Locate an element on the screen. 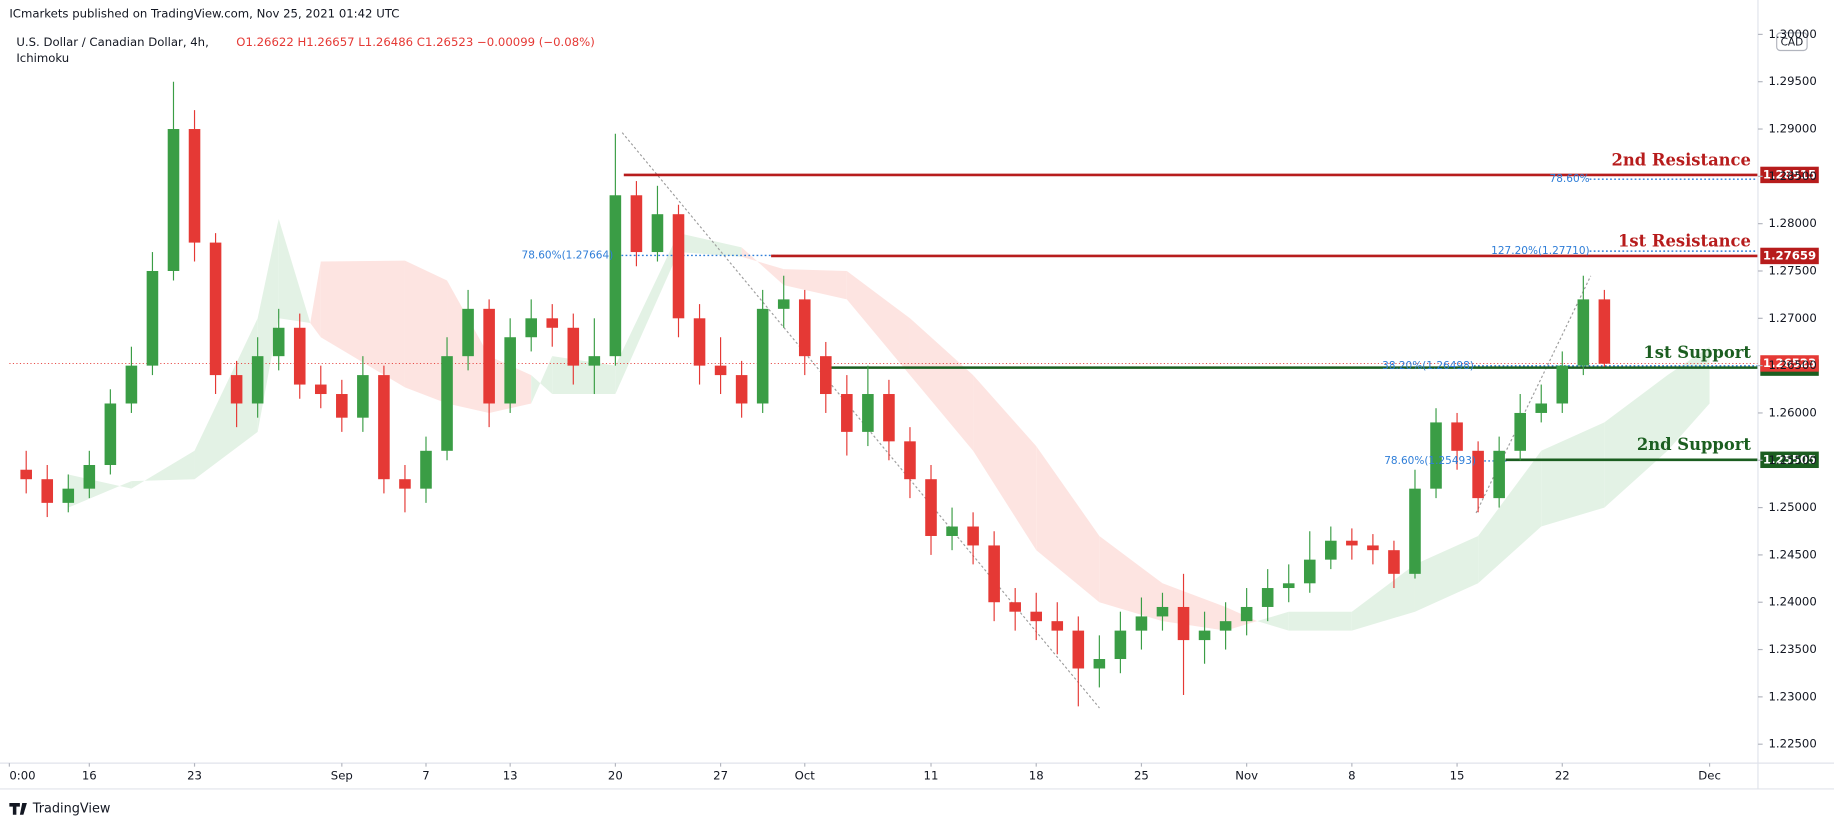 This screenshot has height=823, width=1834. fib-label: 78.60% is located at coordinates (1570, 179).